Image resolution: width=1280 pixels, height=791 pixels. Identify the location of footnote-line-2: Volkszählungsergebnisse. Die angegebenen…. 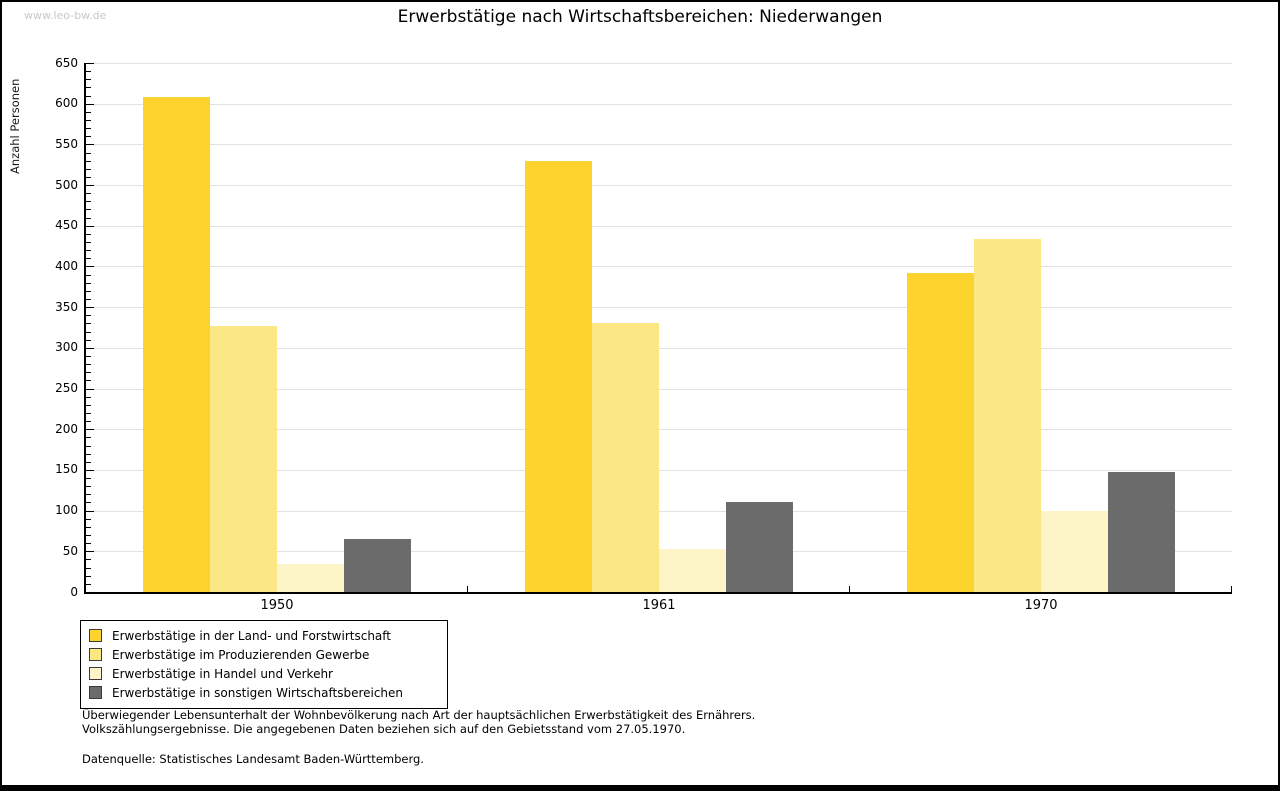
(384, 728).